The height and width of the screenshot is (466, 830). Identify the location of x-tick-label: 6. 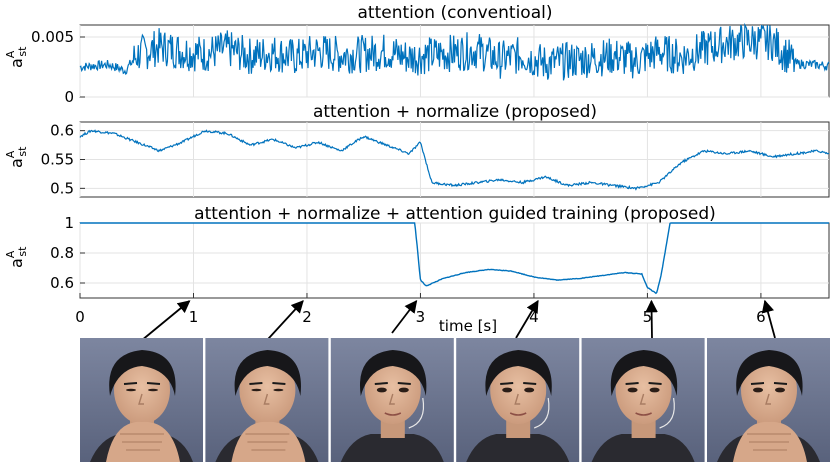
(761, 317).